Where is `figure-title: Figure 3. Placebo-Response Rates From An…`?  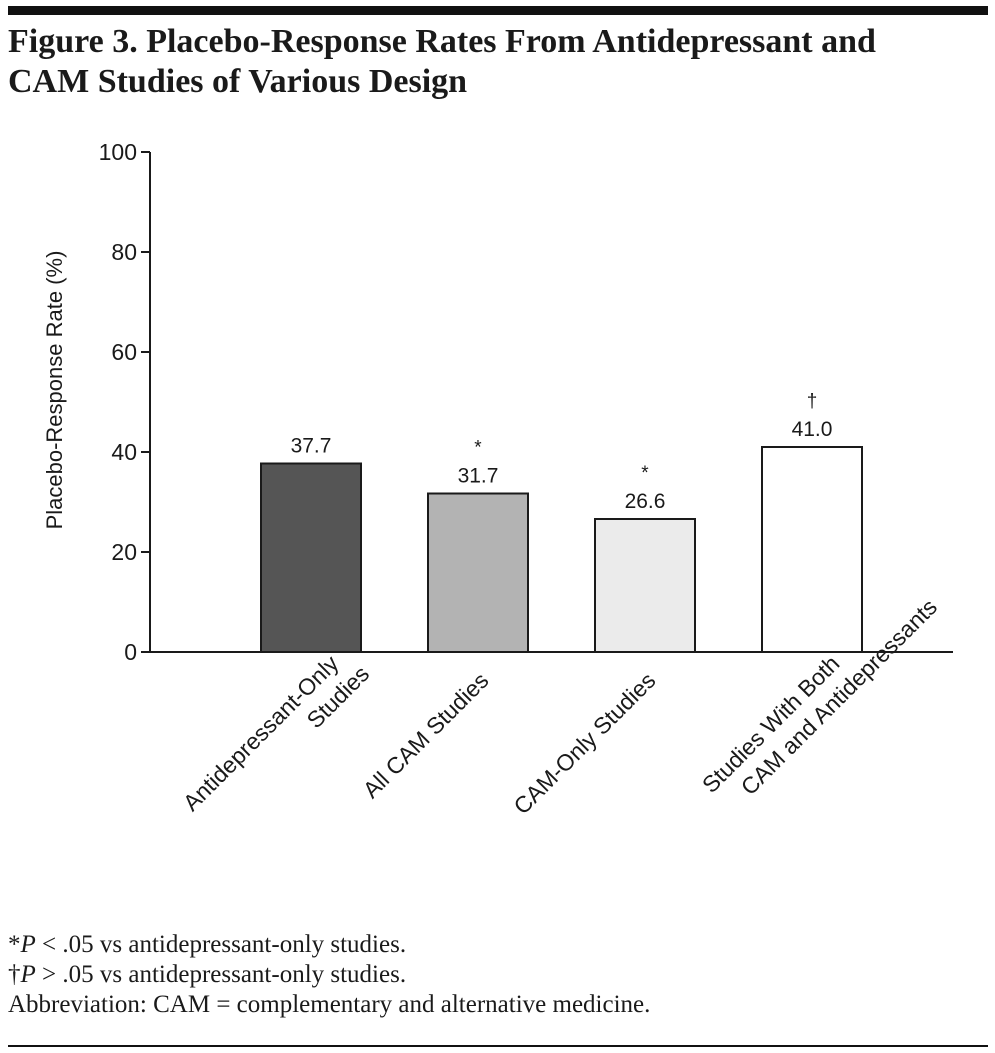
figure-title: Figure 3. Placebo-Response Rates From An… is located at coordinates (495, 62).